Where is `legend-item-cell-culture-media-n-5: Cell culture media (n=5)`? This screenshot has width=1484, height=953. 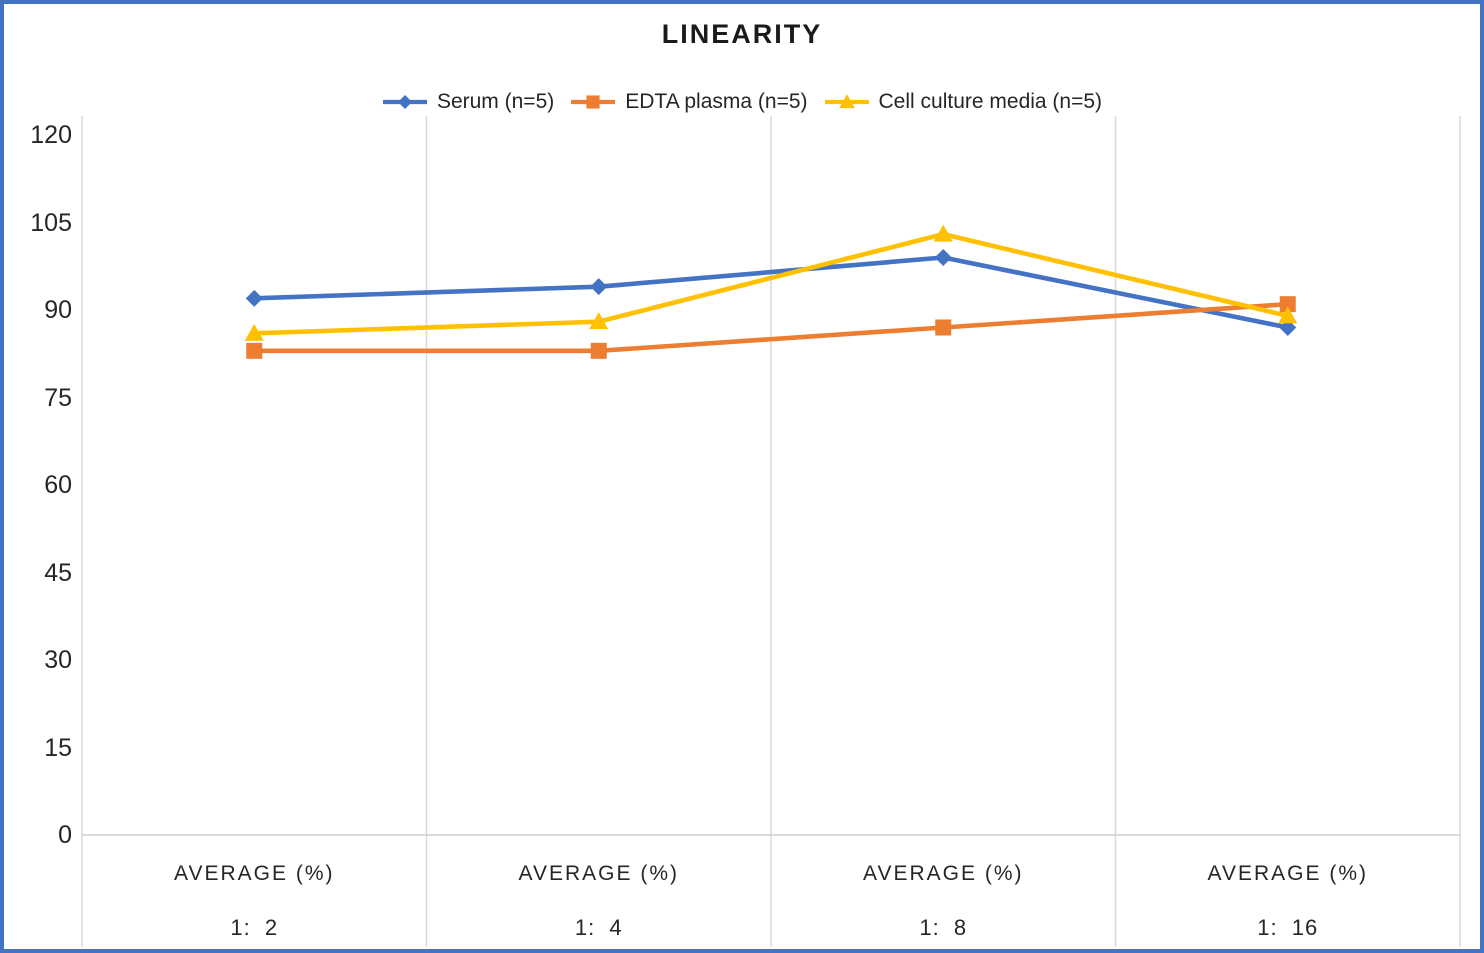
legend-item-cell-culture-media-n-5: Cell culture media (n=5) is located at coordinates (963, 102).